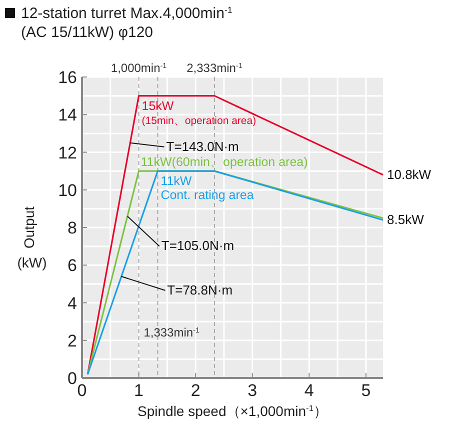  What do you see at coordinates (72, 228) in the screenshot?
I see `y-tick-label: 8` at bounding box center [72, 228].